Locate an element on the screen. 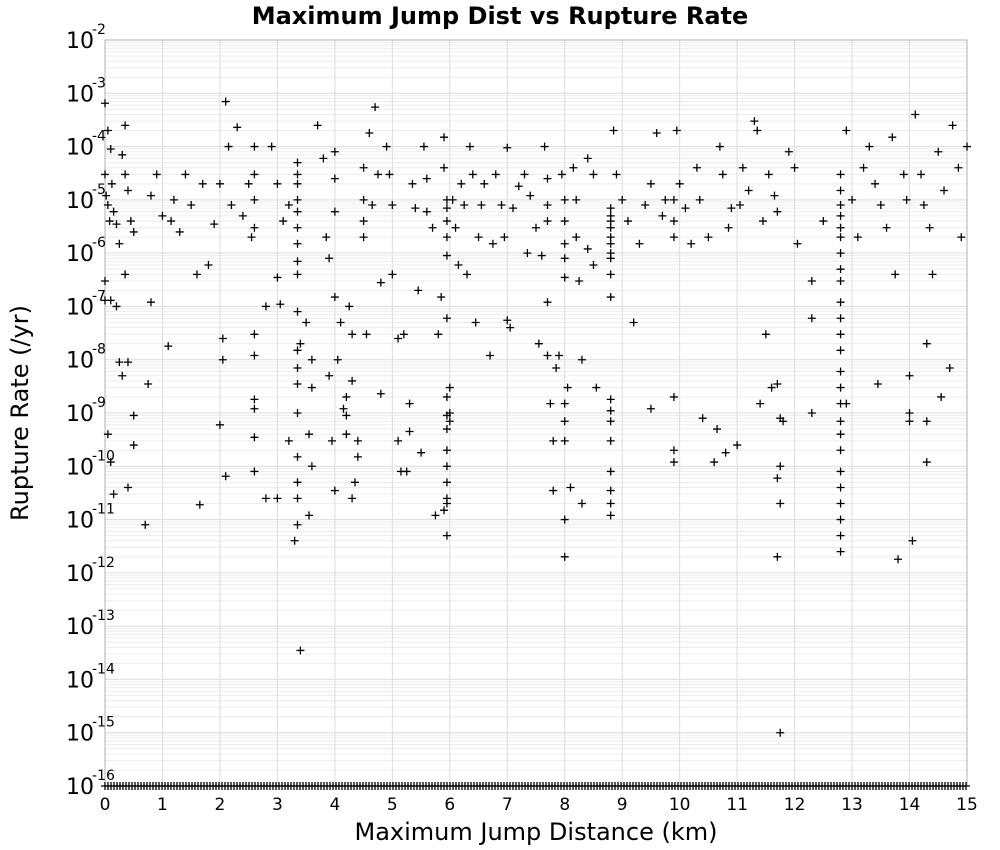 The image size is (1000, 850). y-tick-exponent: -5 is located at coordinates (99, 190).